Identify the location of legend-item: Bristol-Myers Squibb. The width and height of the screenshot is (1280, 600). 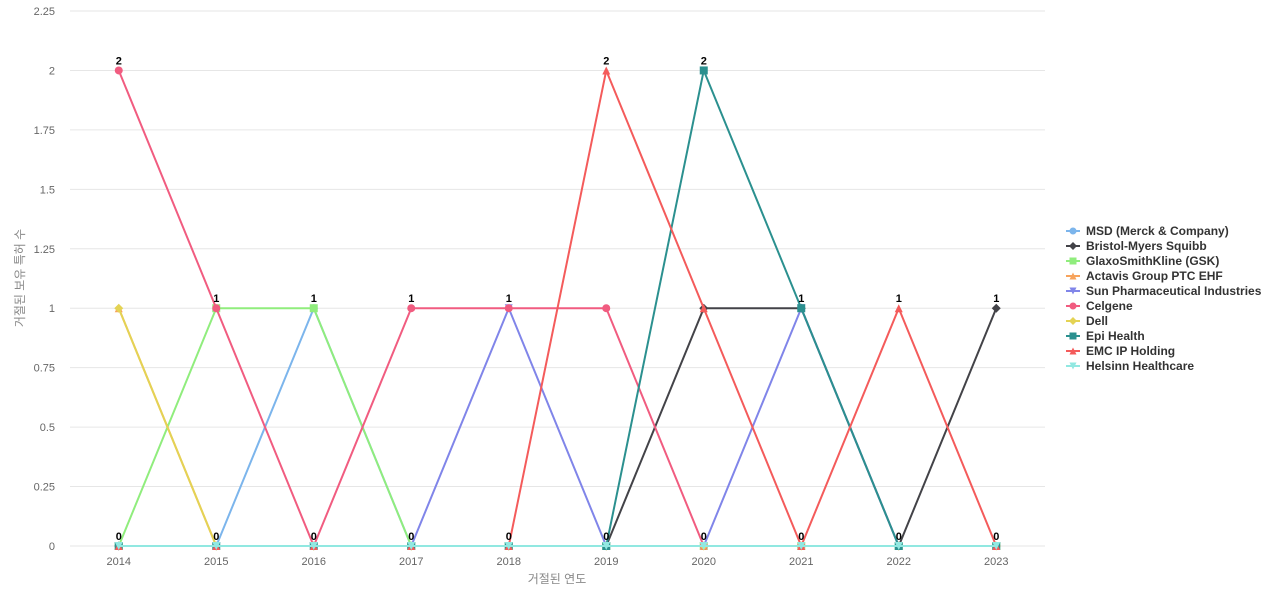
(1136, 246).